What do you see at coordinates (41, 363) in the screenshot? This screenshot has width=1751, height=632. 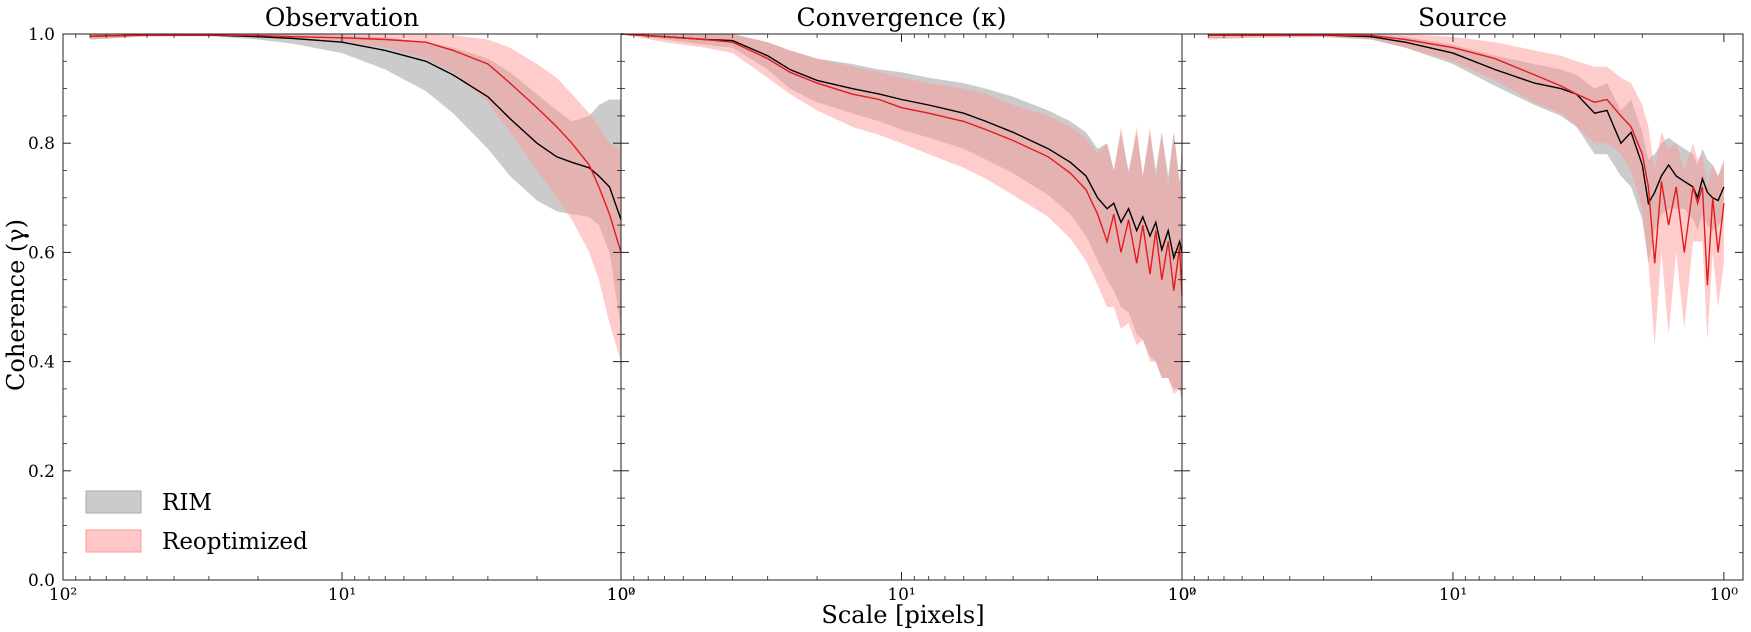 I see `y-tick-label: 0.4` at bounding box center [41, 363].